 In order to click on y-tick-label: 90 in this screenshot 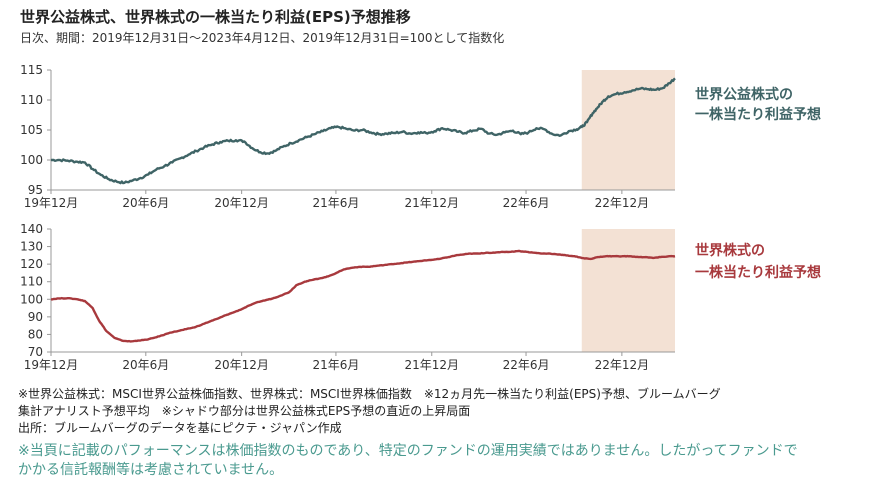, I will do `click(35, 317)`.